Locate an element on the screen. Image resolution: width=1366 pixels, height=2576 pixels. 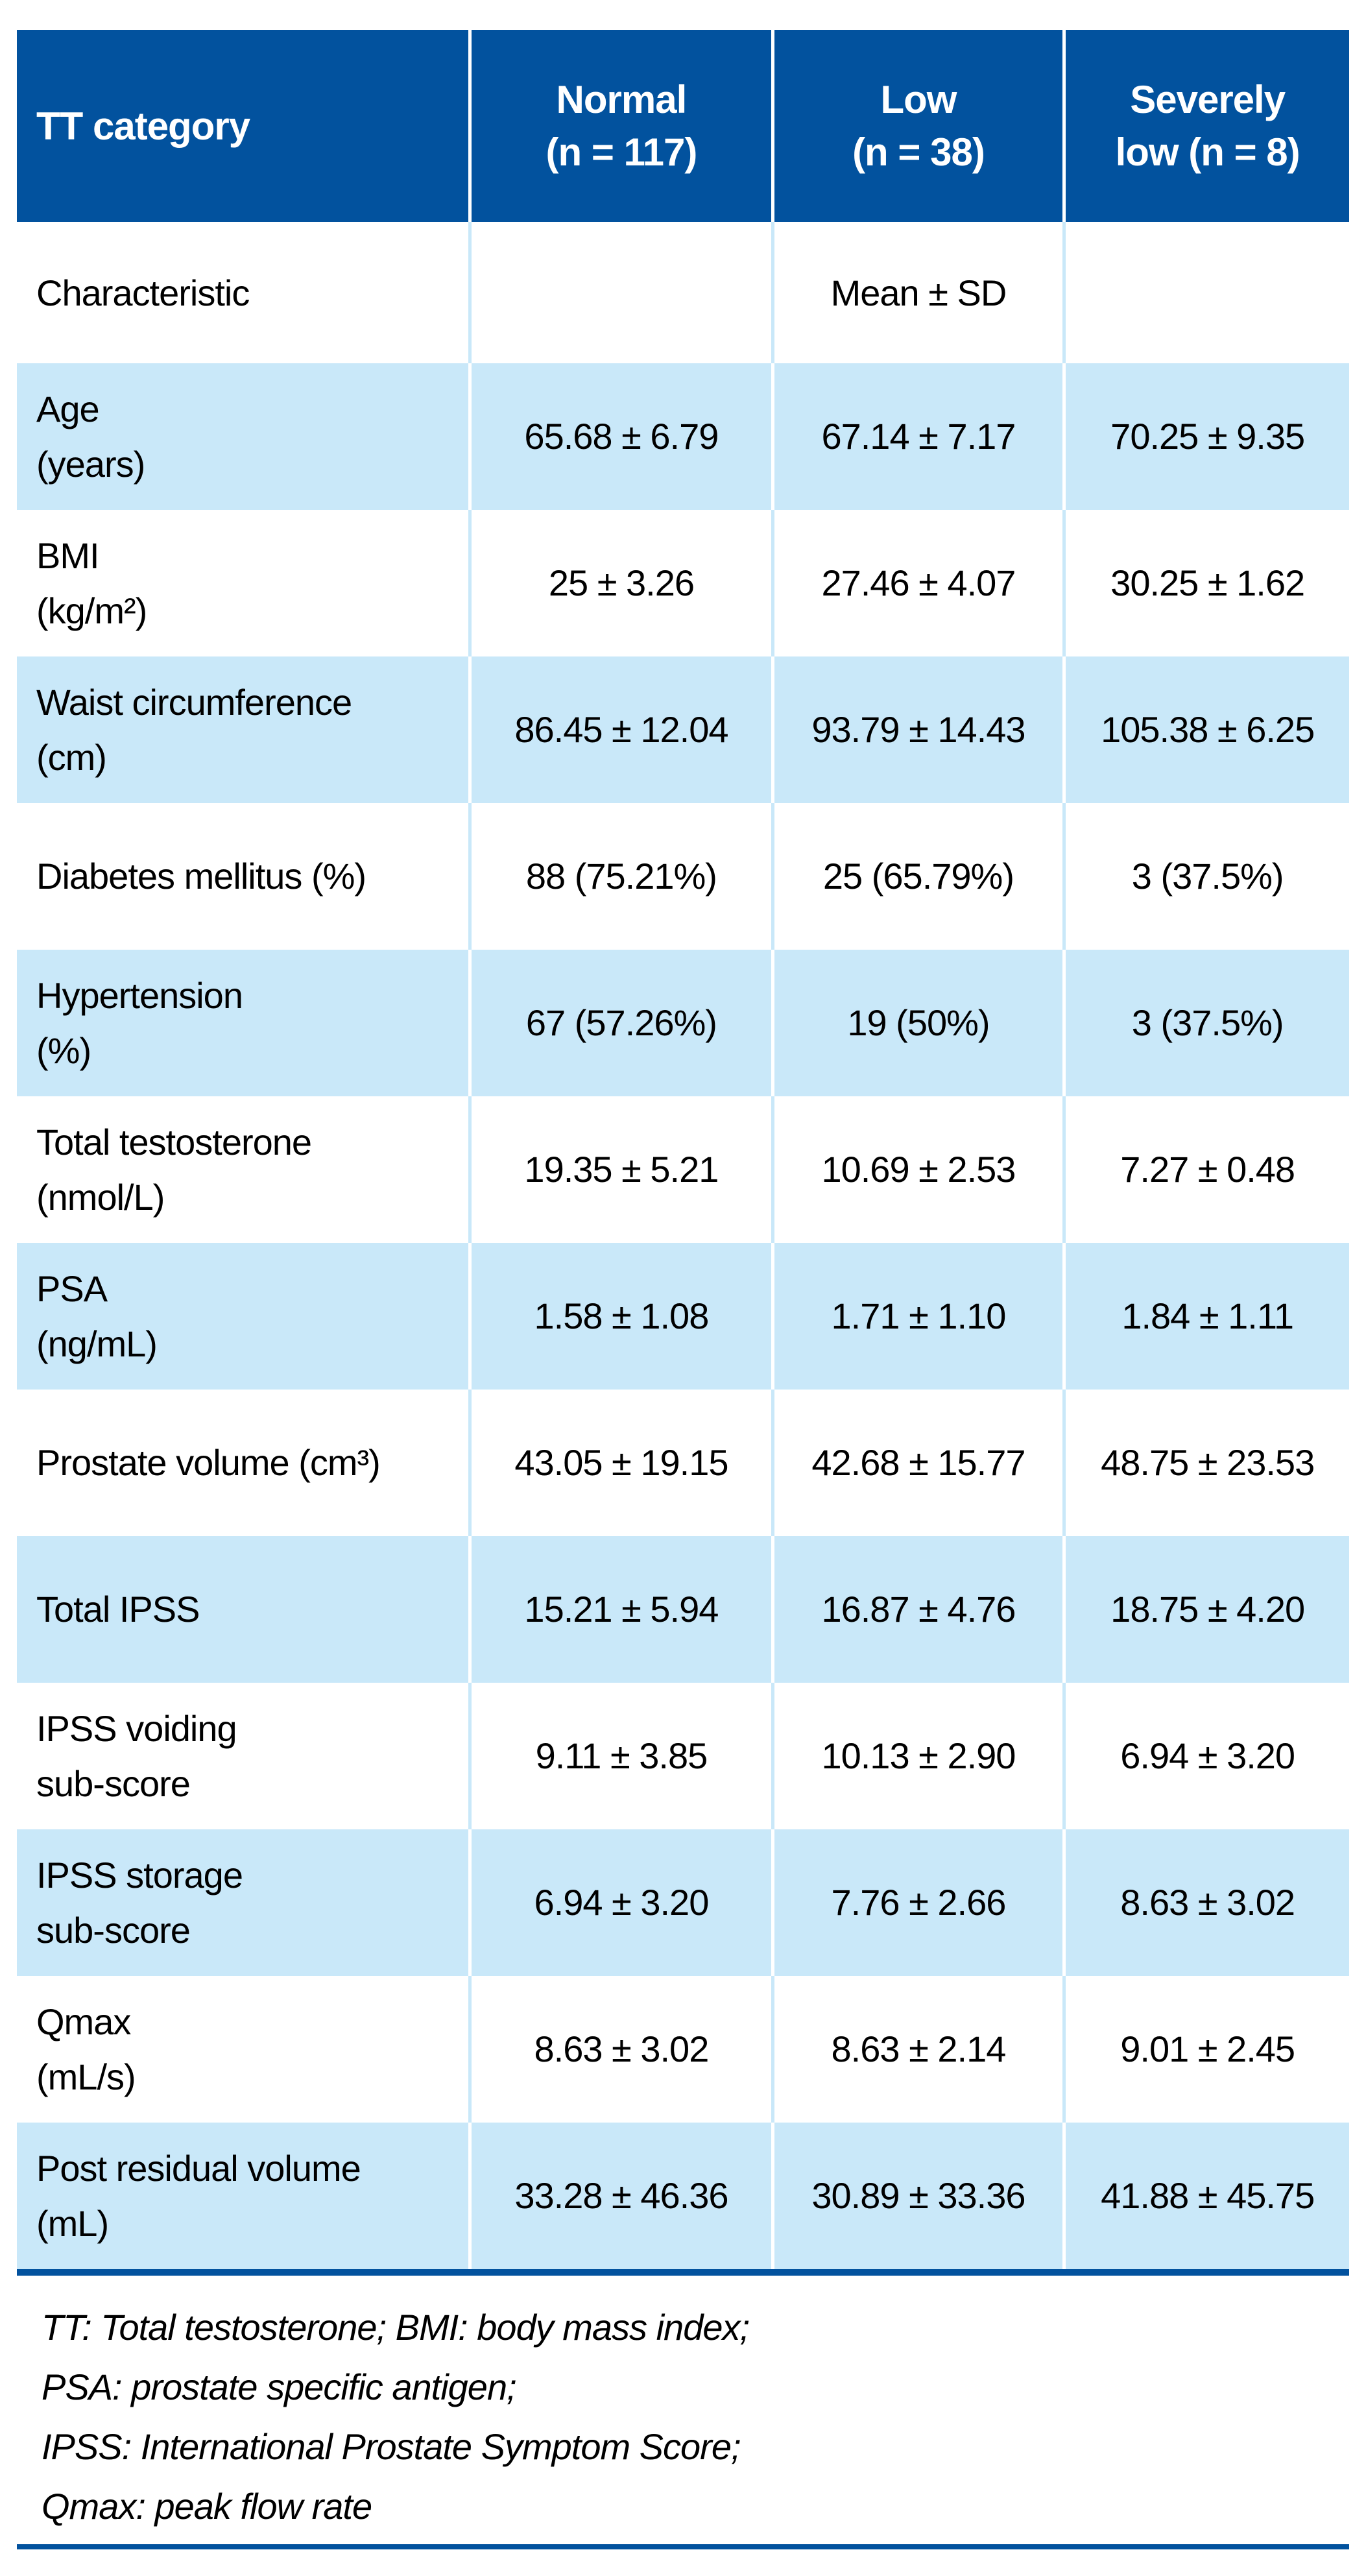
value: 3 (37.5%) is located at coordinates (1207, 876).